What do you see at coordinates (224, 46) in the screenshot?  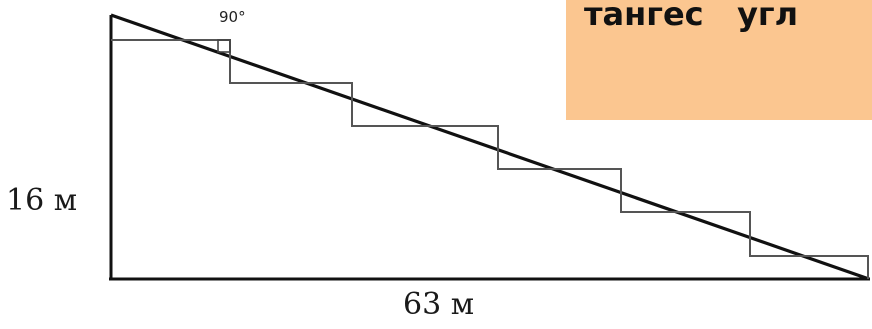 I see `right-angle-marker` at bounding box center [224, 46].